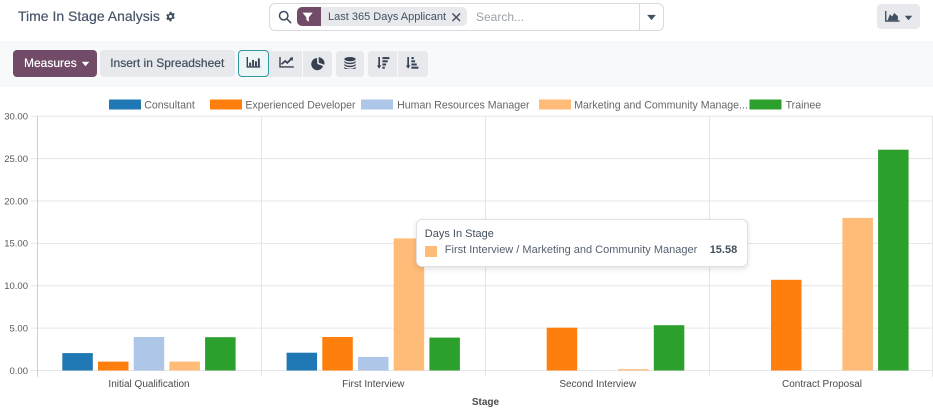  I want to click on svg-text: Trainee, so click(804, 106).